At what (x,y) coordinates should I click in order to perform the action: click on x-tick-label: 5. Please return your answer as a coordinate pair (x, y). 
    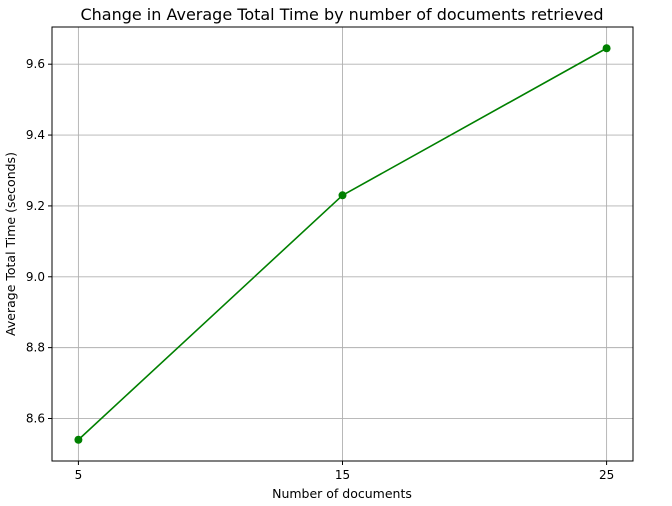
    Looking at the image, I should click on (79, 475).